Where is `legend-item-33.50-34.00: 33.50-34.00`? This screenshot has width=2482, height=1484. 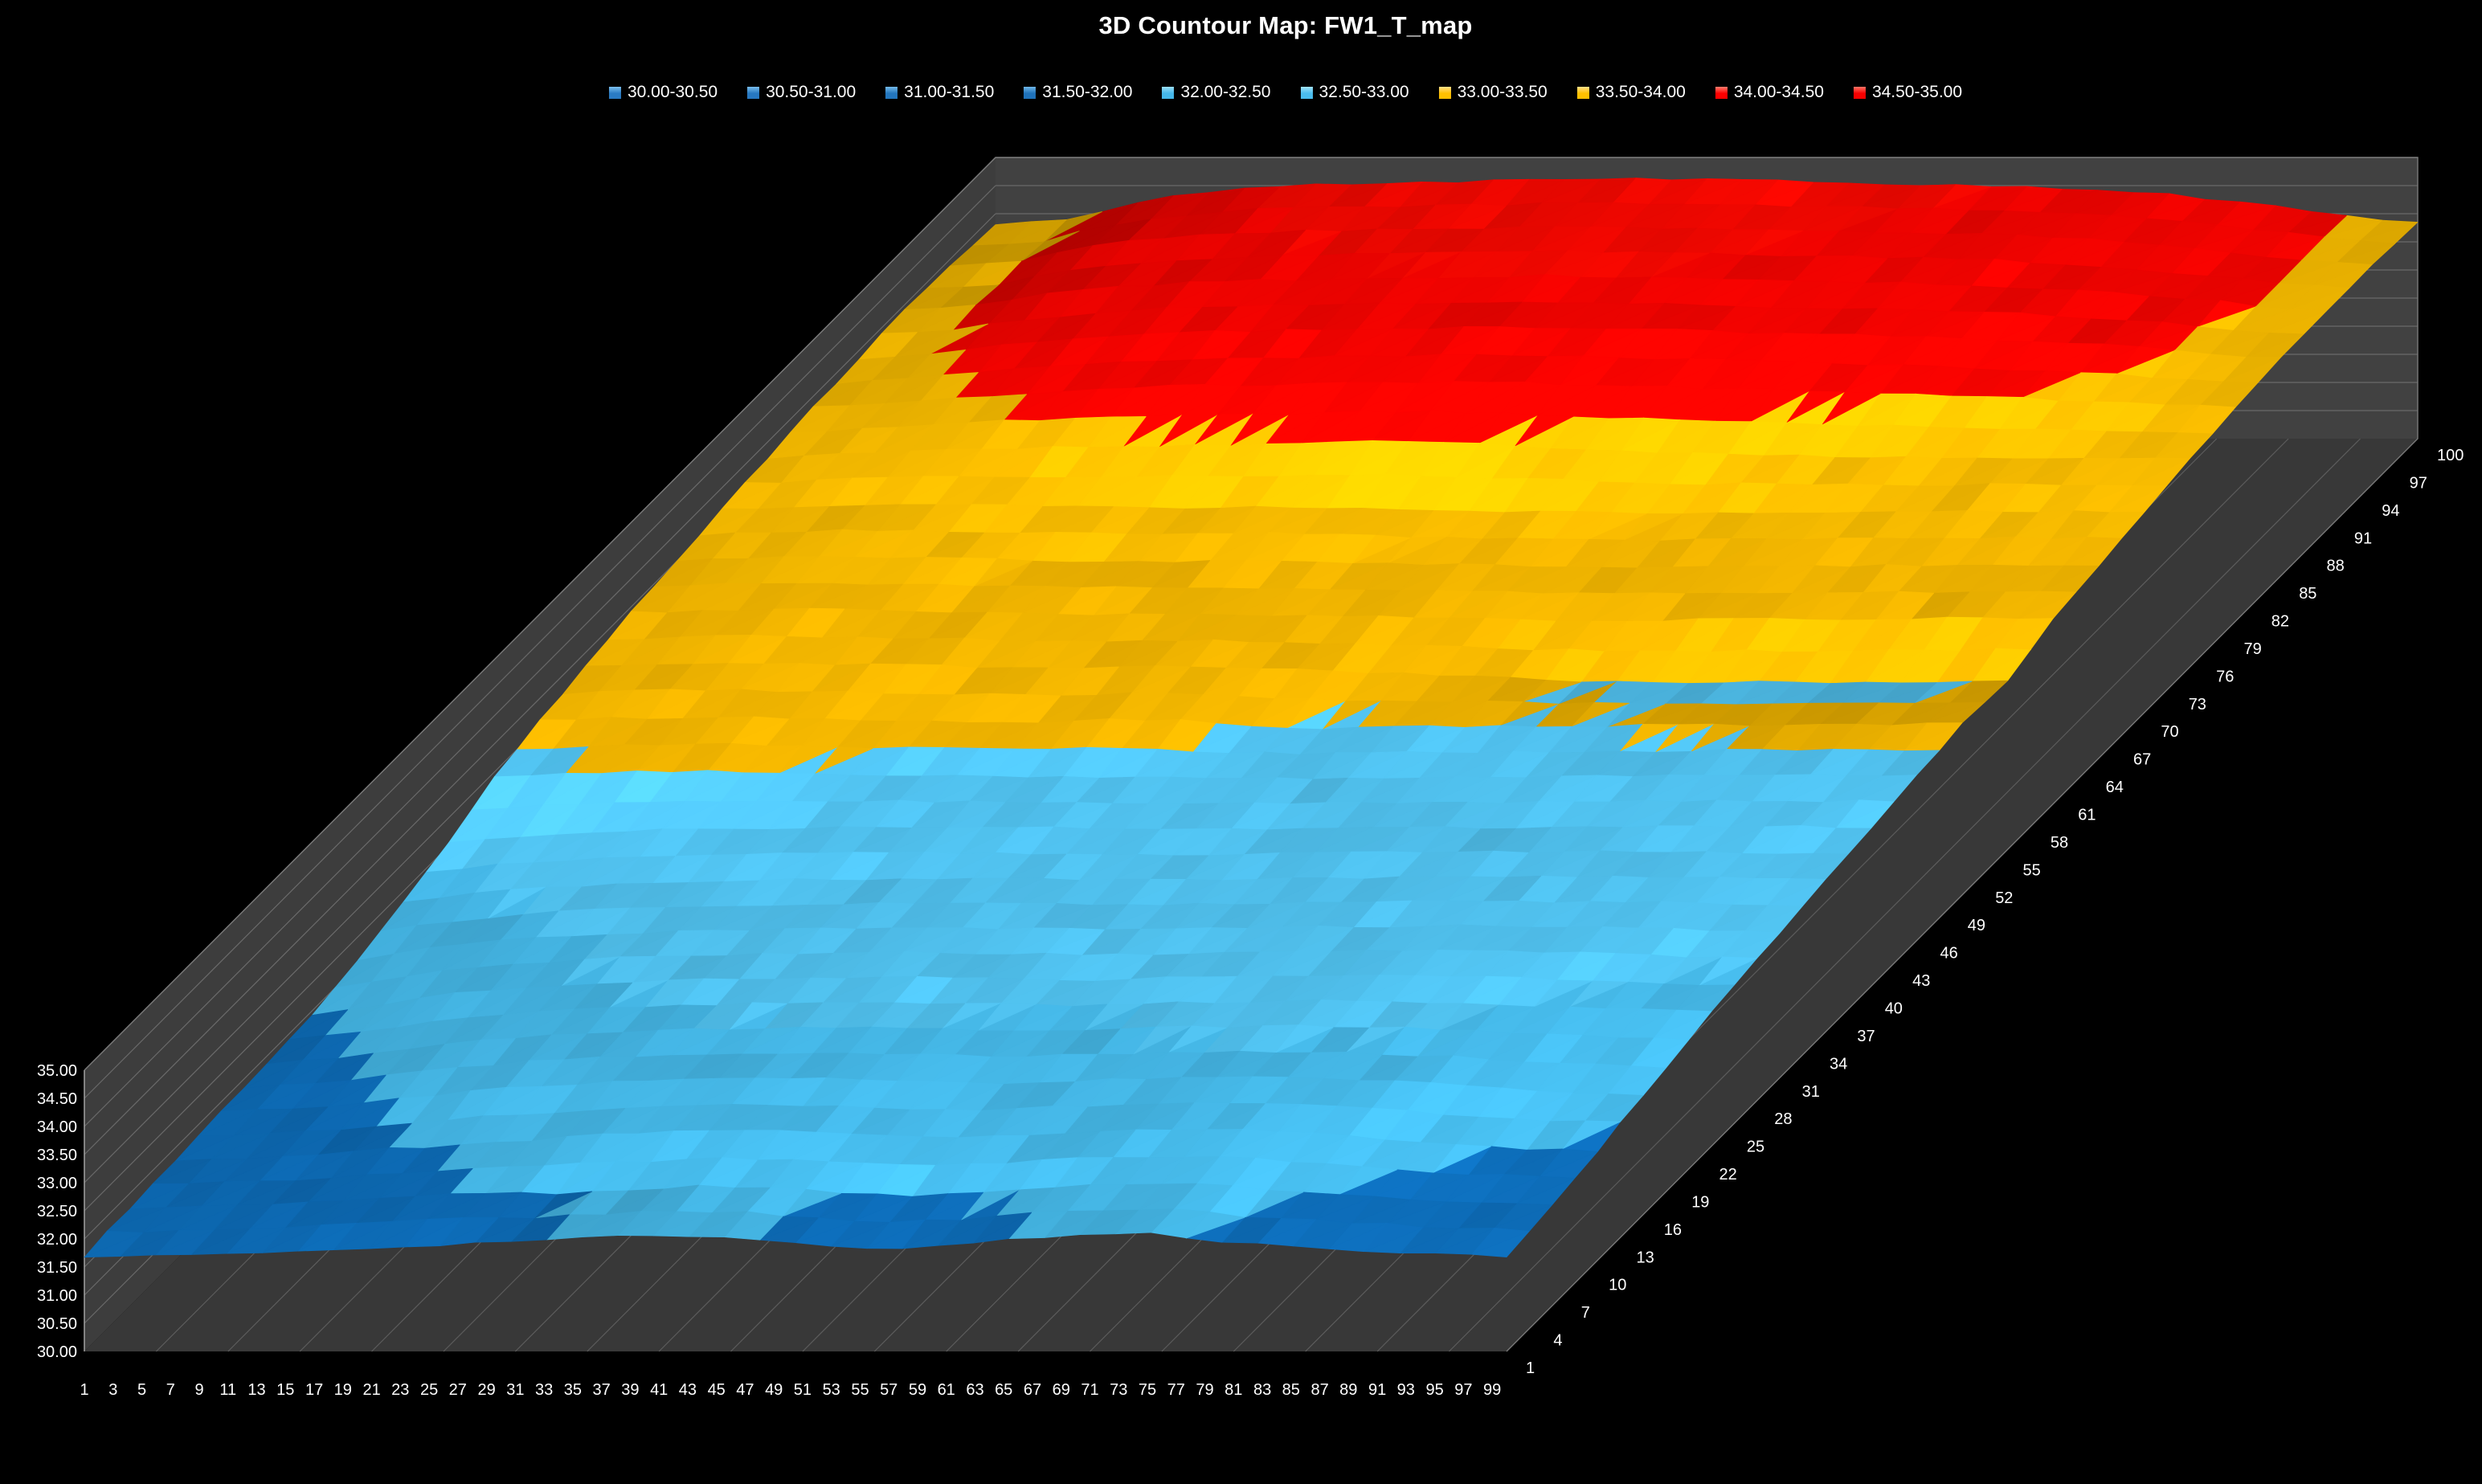 legend-item-33.50-34.00: 33.50-34.00 is located at coordinates (1631, 92).